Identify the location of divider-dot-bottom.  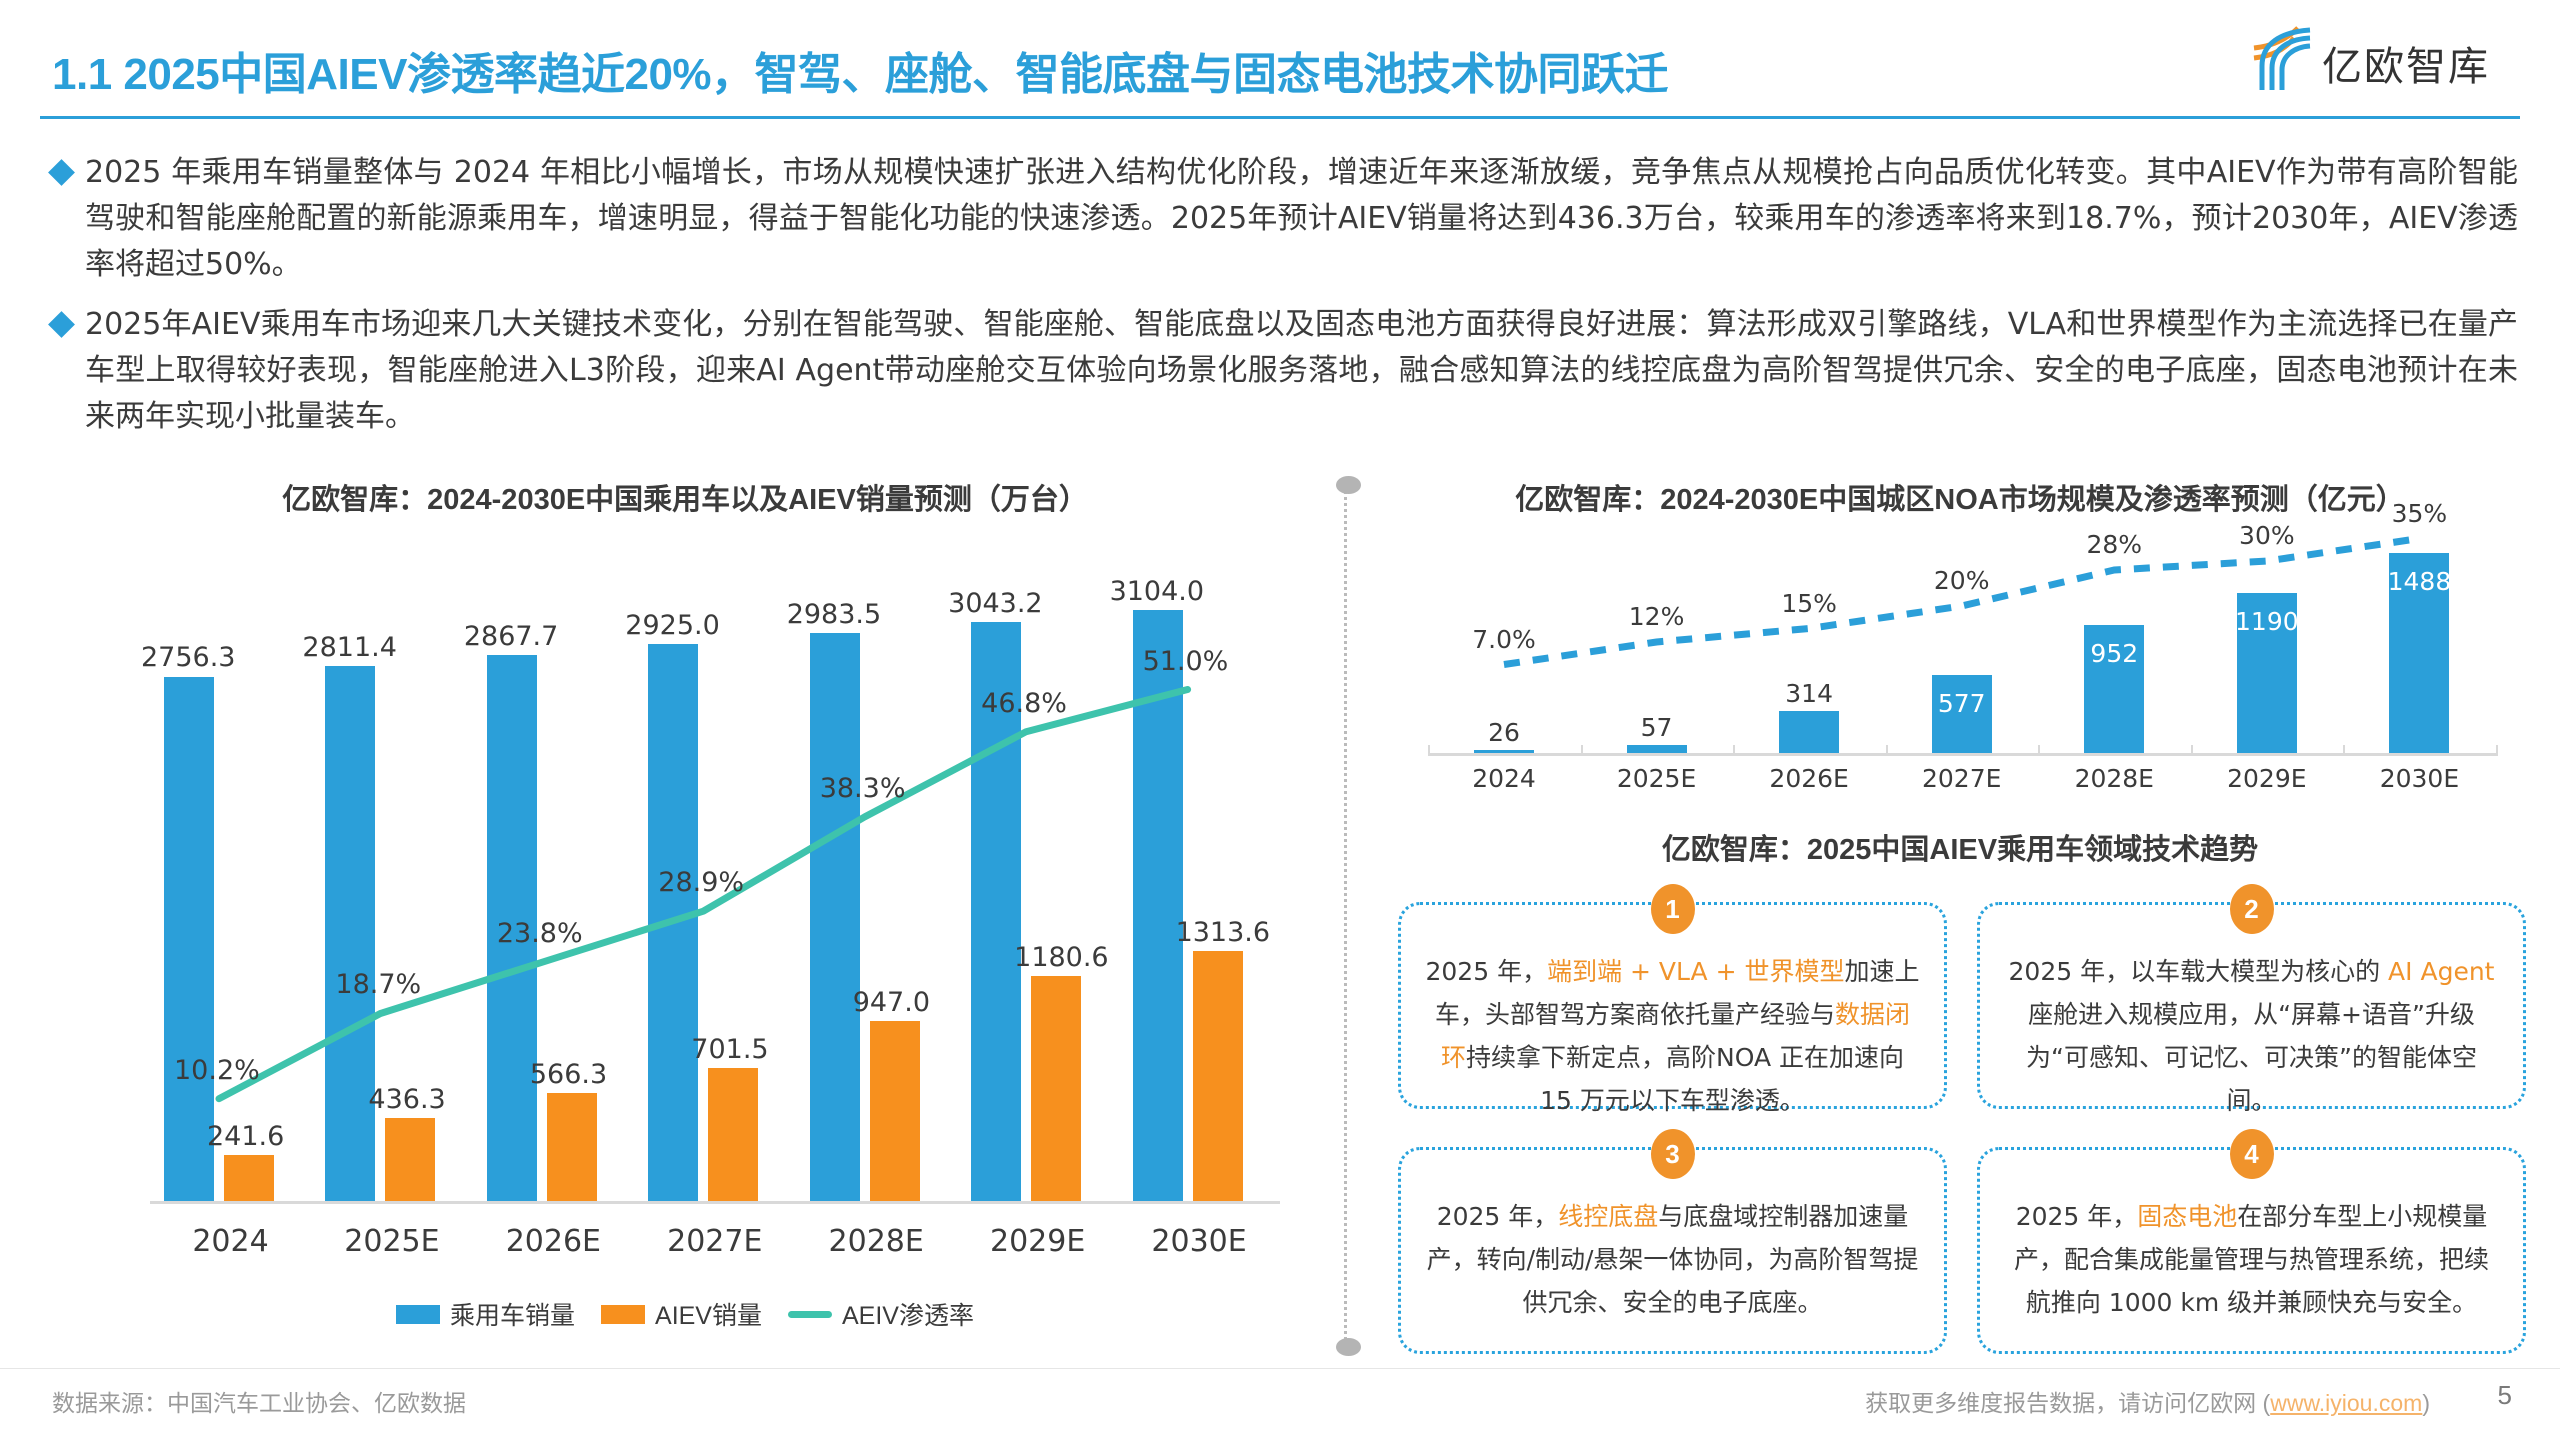
(1348, 1347).